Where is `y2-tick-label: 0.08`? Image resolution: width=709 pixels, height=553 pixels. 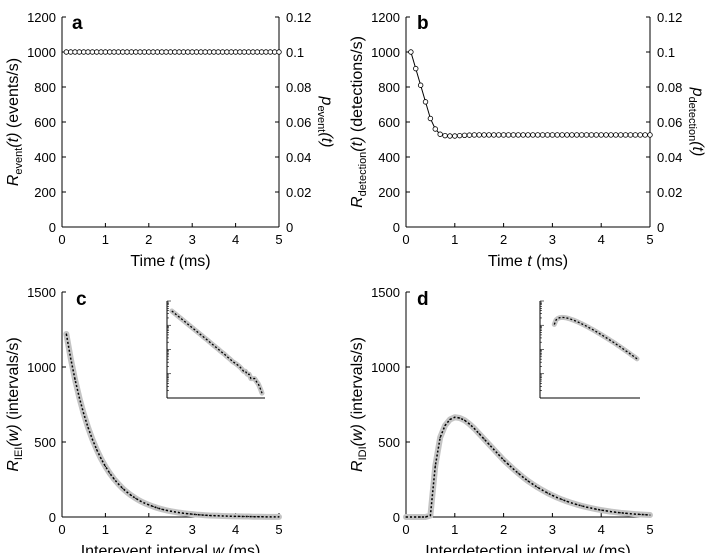
y2-tick-label: 0.08 is located at coordinates (298, 87).